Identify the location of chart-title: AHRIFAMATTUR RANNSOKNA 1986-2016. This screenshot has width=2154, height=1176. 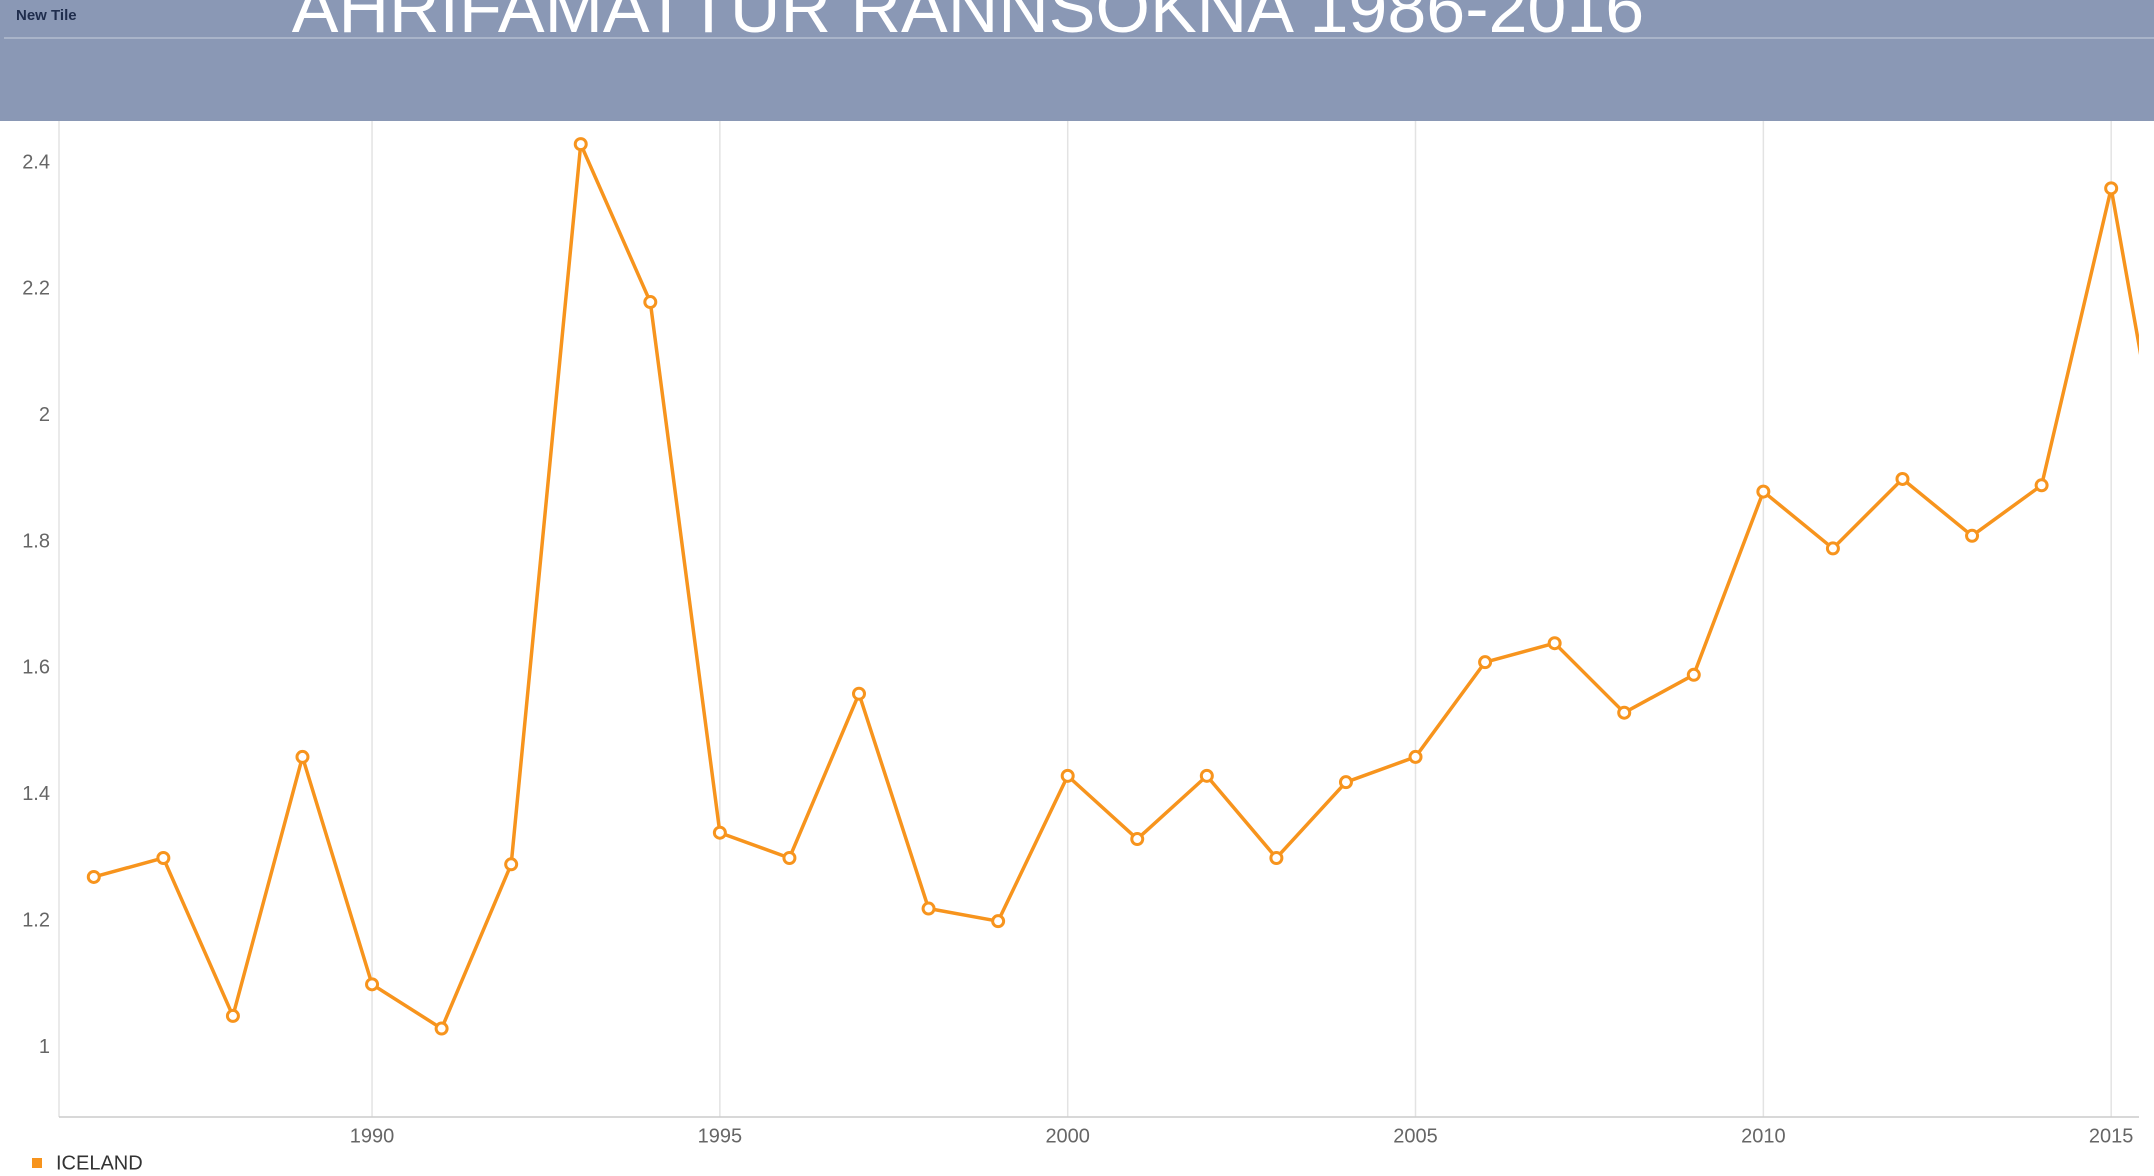
(968, 23).